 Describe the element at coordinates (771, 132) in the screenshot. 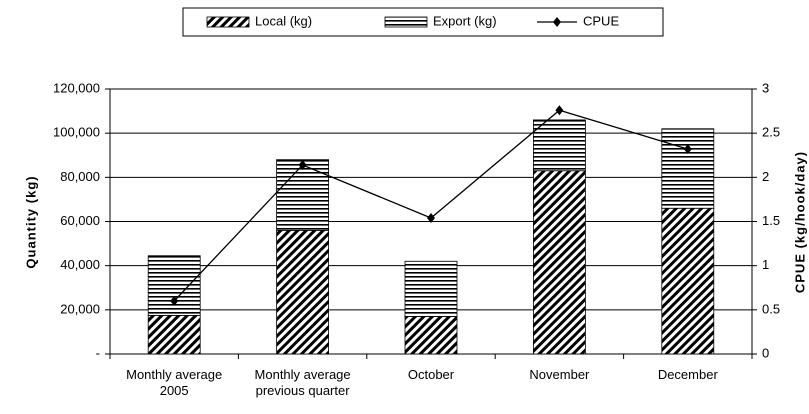

I see `y2-tick-label: 2.5` at that location.